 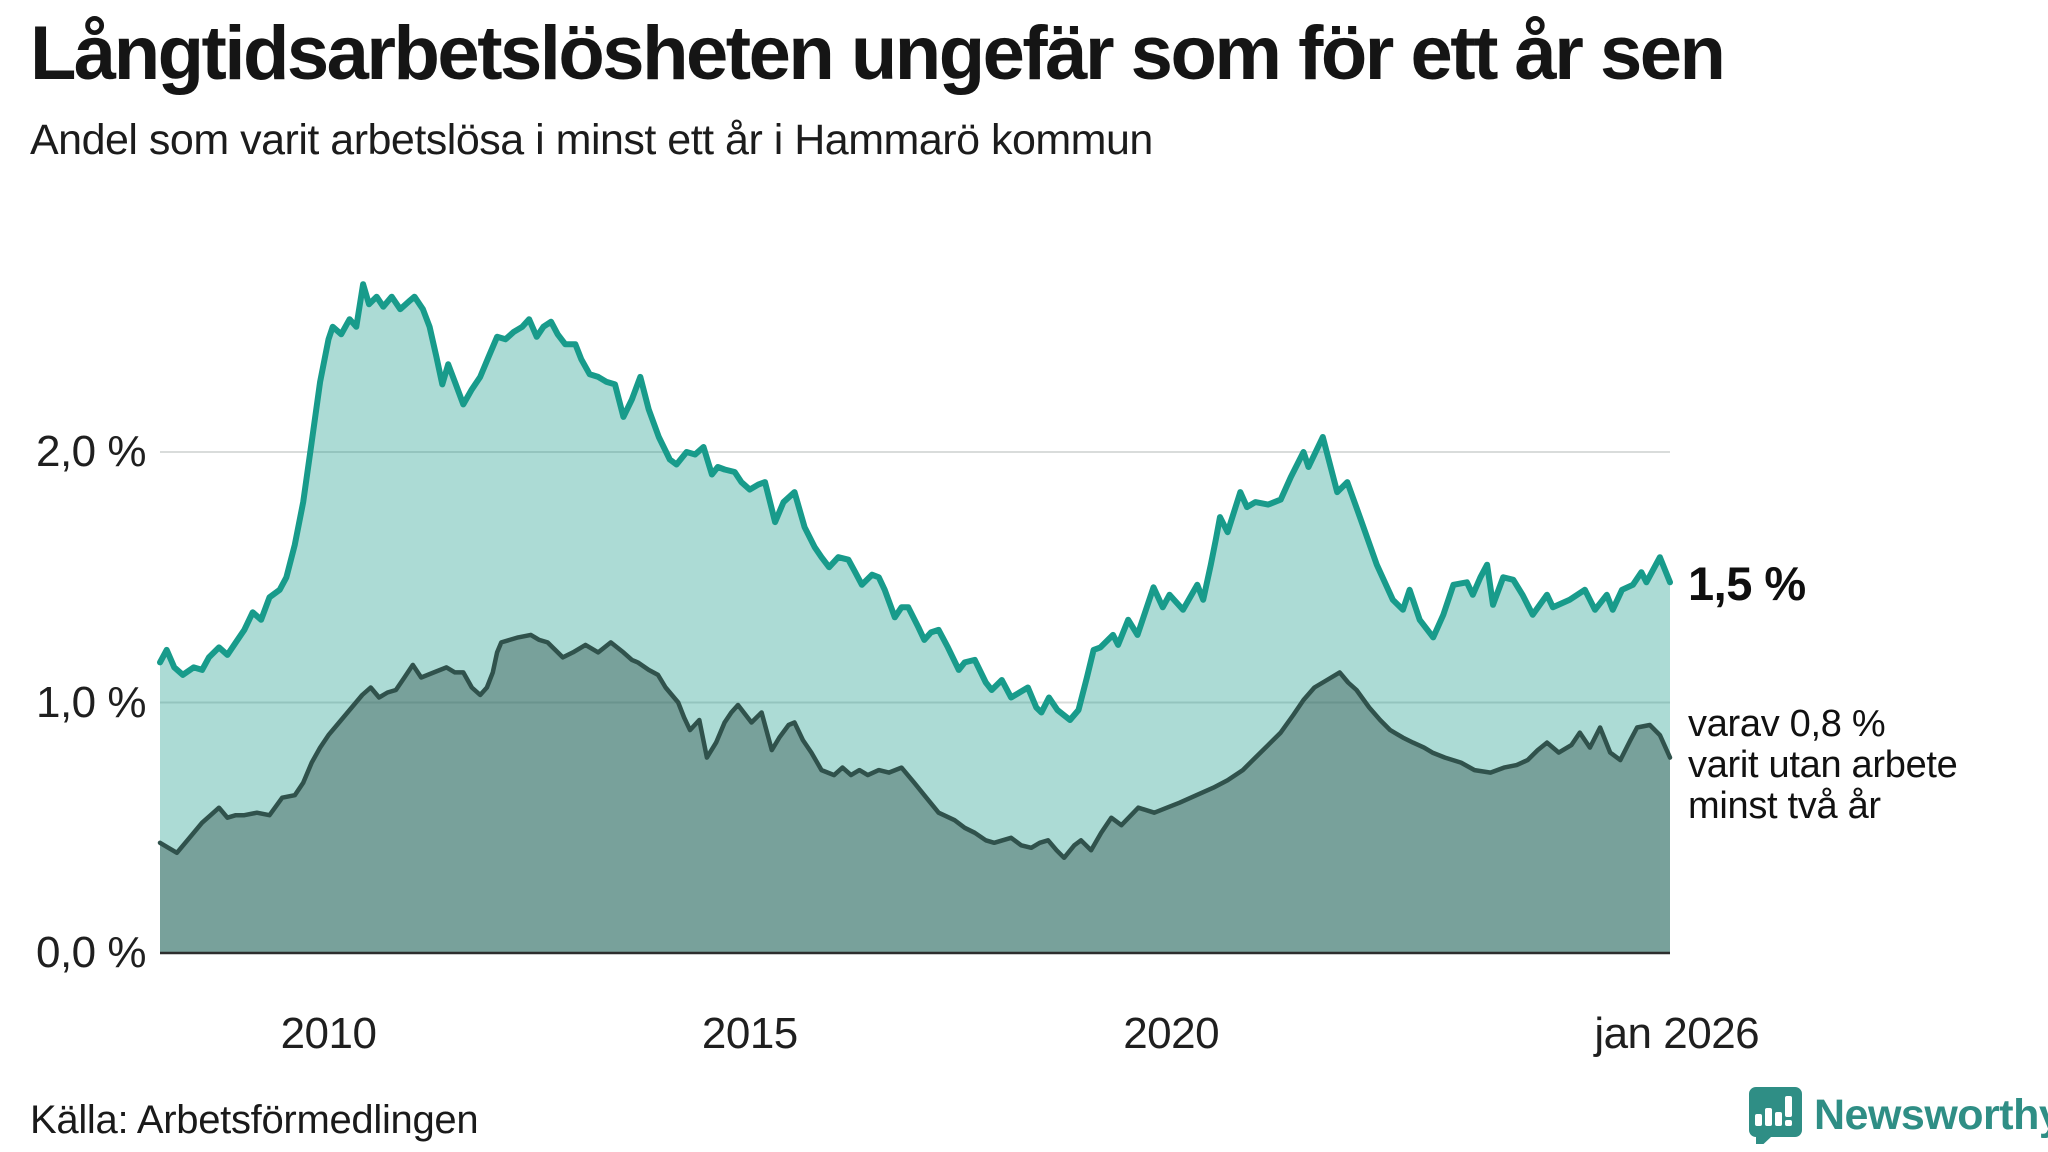 I want to click on secondary-annotation-line3: minst två år, so click(x=1784, y=806).